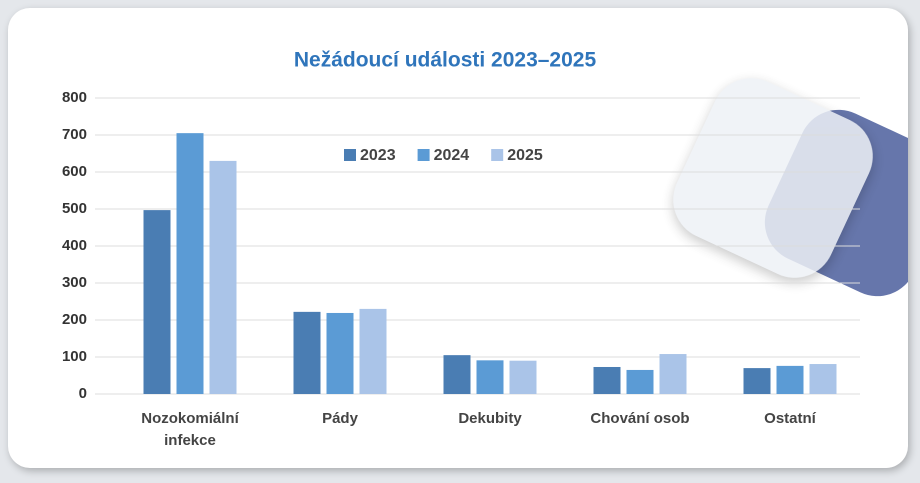 The image size is (920, 483). I want to click on legend-label: 2023, so click(378, 155).